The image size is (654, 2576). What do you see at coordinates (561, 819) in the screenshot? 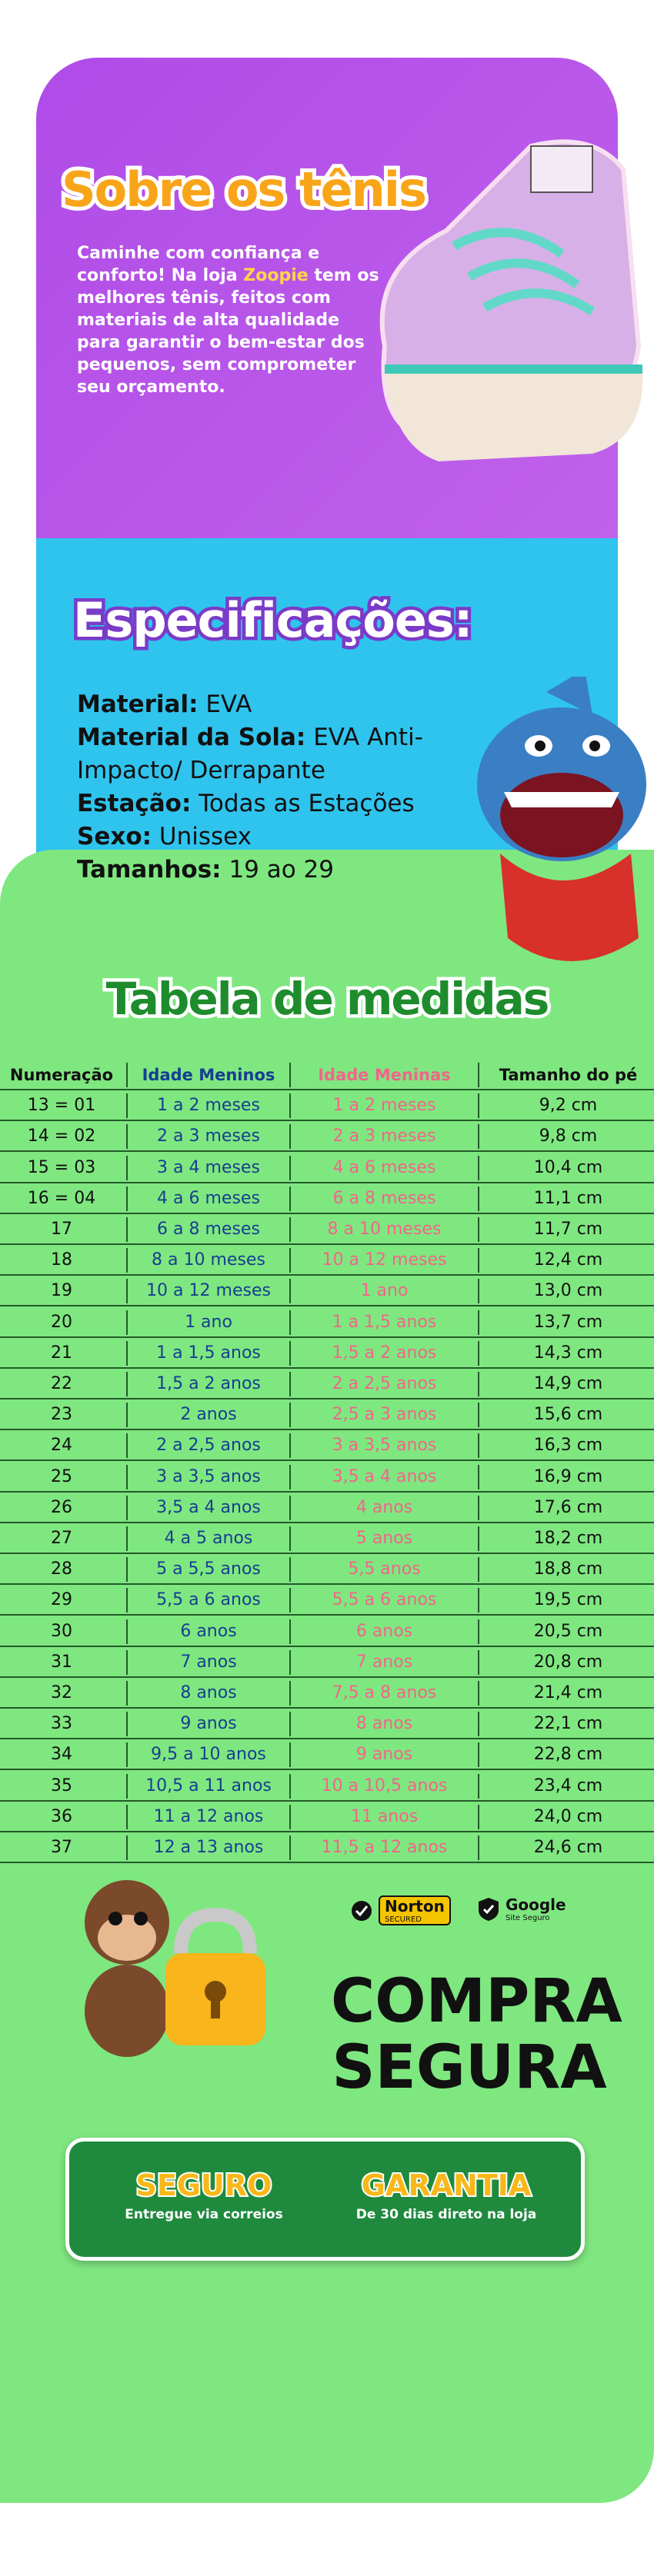
I see `shark-illustration` at bounding box center [561, 819].